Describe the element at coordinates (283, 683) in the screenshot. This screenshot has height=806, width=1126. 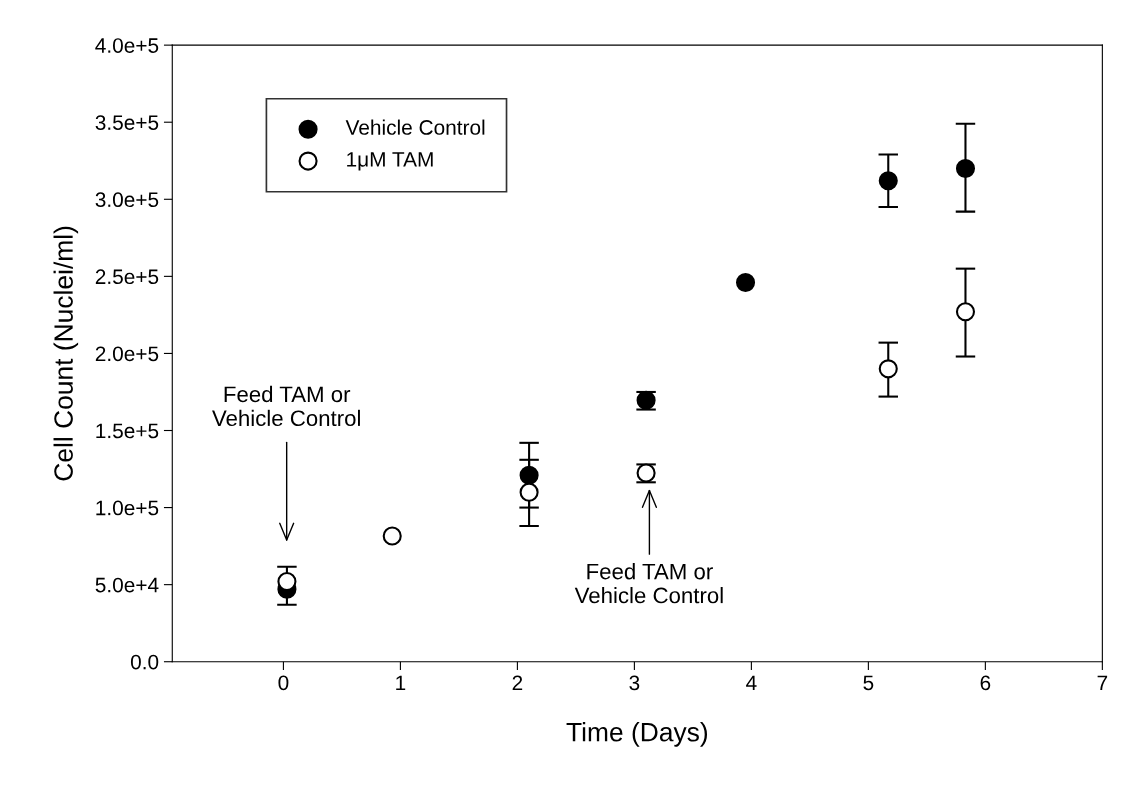
I see `x-tick-label: 0` at that location.